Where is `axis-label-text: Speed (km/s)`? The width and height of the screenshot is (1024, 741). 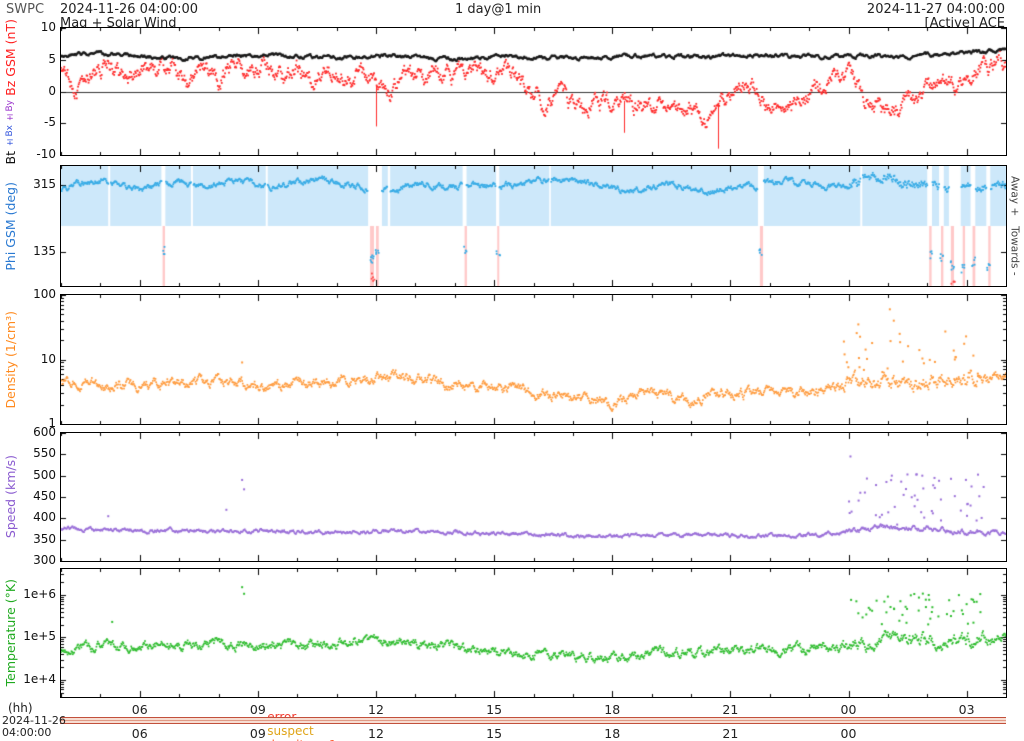
axis-label-text: Speed (km/s) is located at coordinates (10, 497).